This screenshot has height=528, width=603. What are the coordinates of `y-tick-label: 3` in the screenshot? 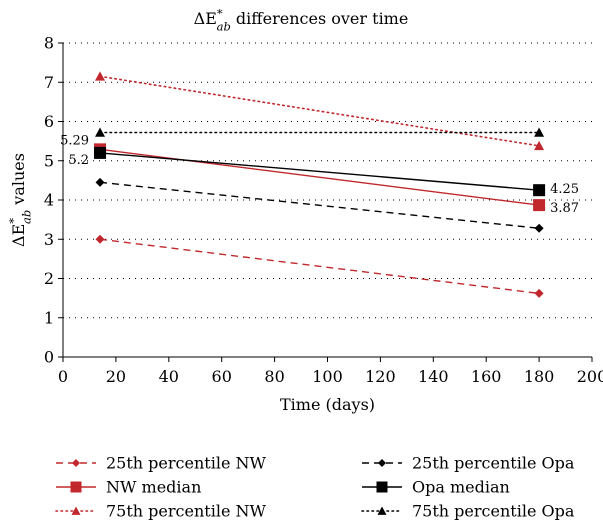 It's located at (49, 239).